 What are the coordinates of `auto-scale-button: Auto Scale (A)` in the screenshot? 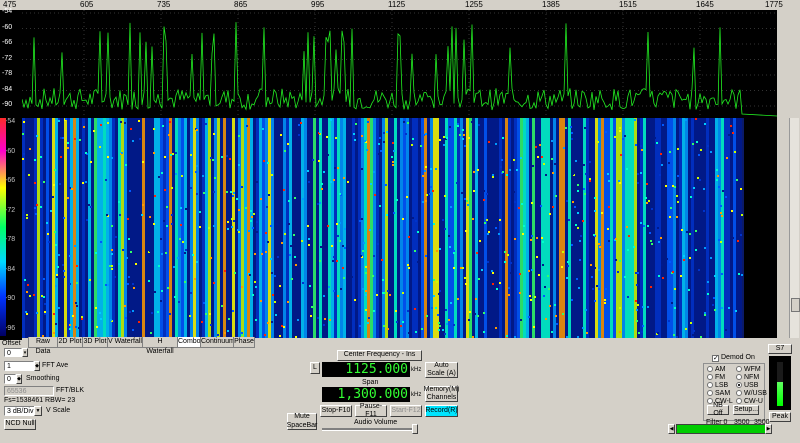 It's located at (441, 370).